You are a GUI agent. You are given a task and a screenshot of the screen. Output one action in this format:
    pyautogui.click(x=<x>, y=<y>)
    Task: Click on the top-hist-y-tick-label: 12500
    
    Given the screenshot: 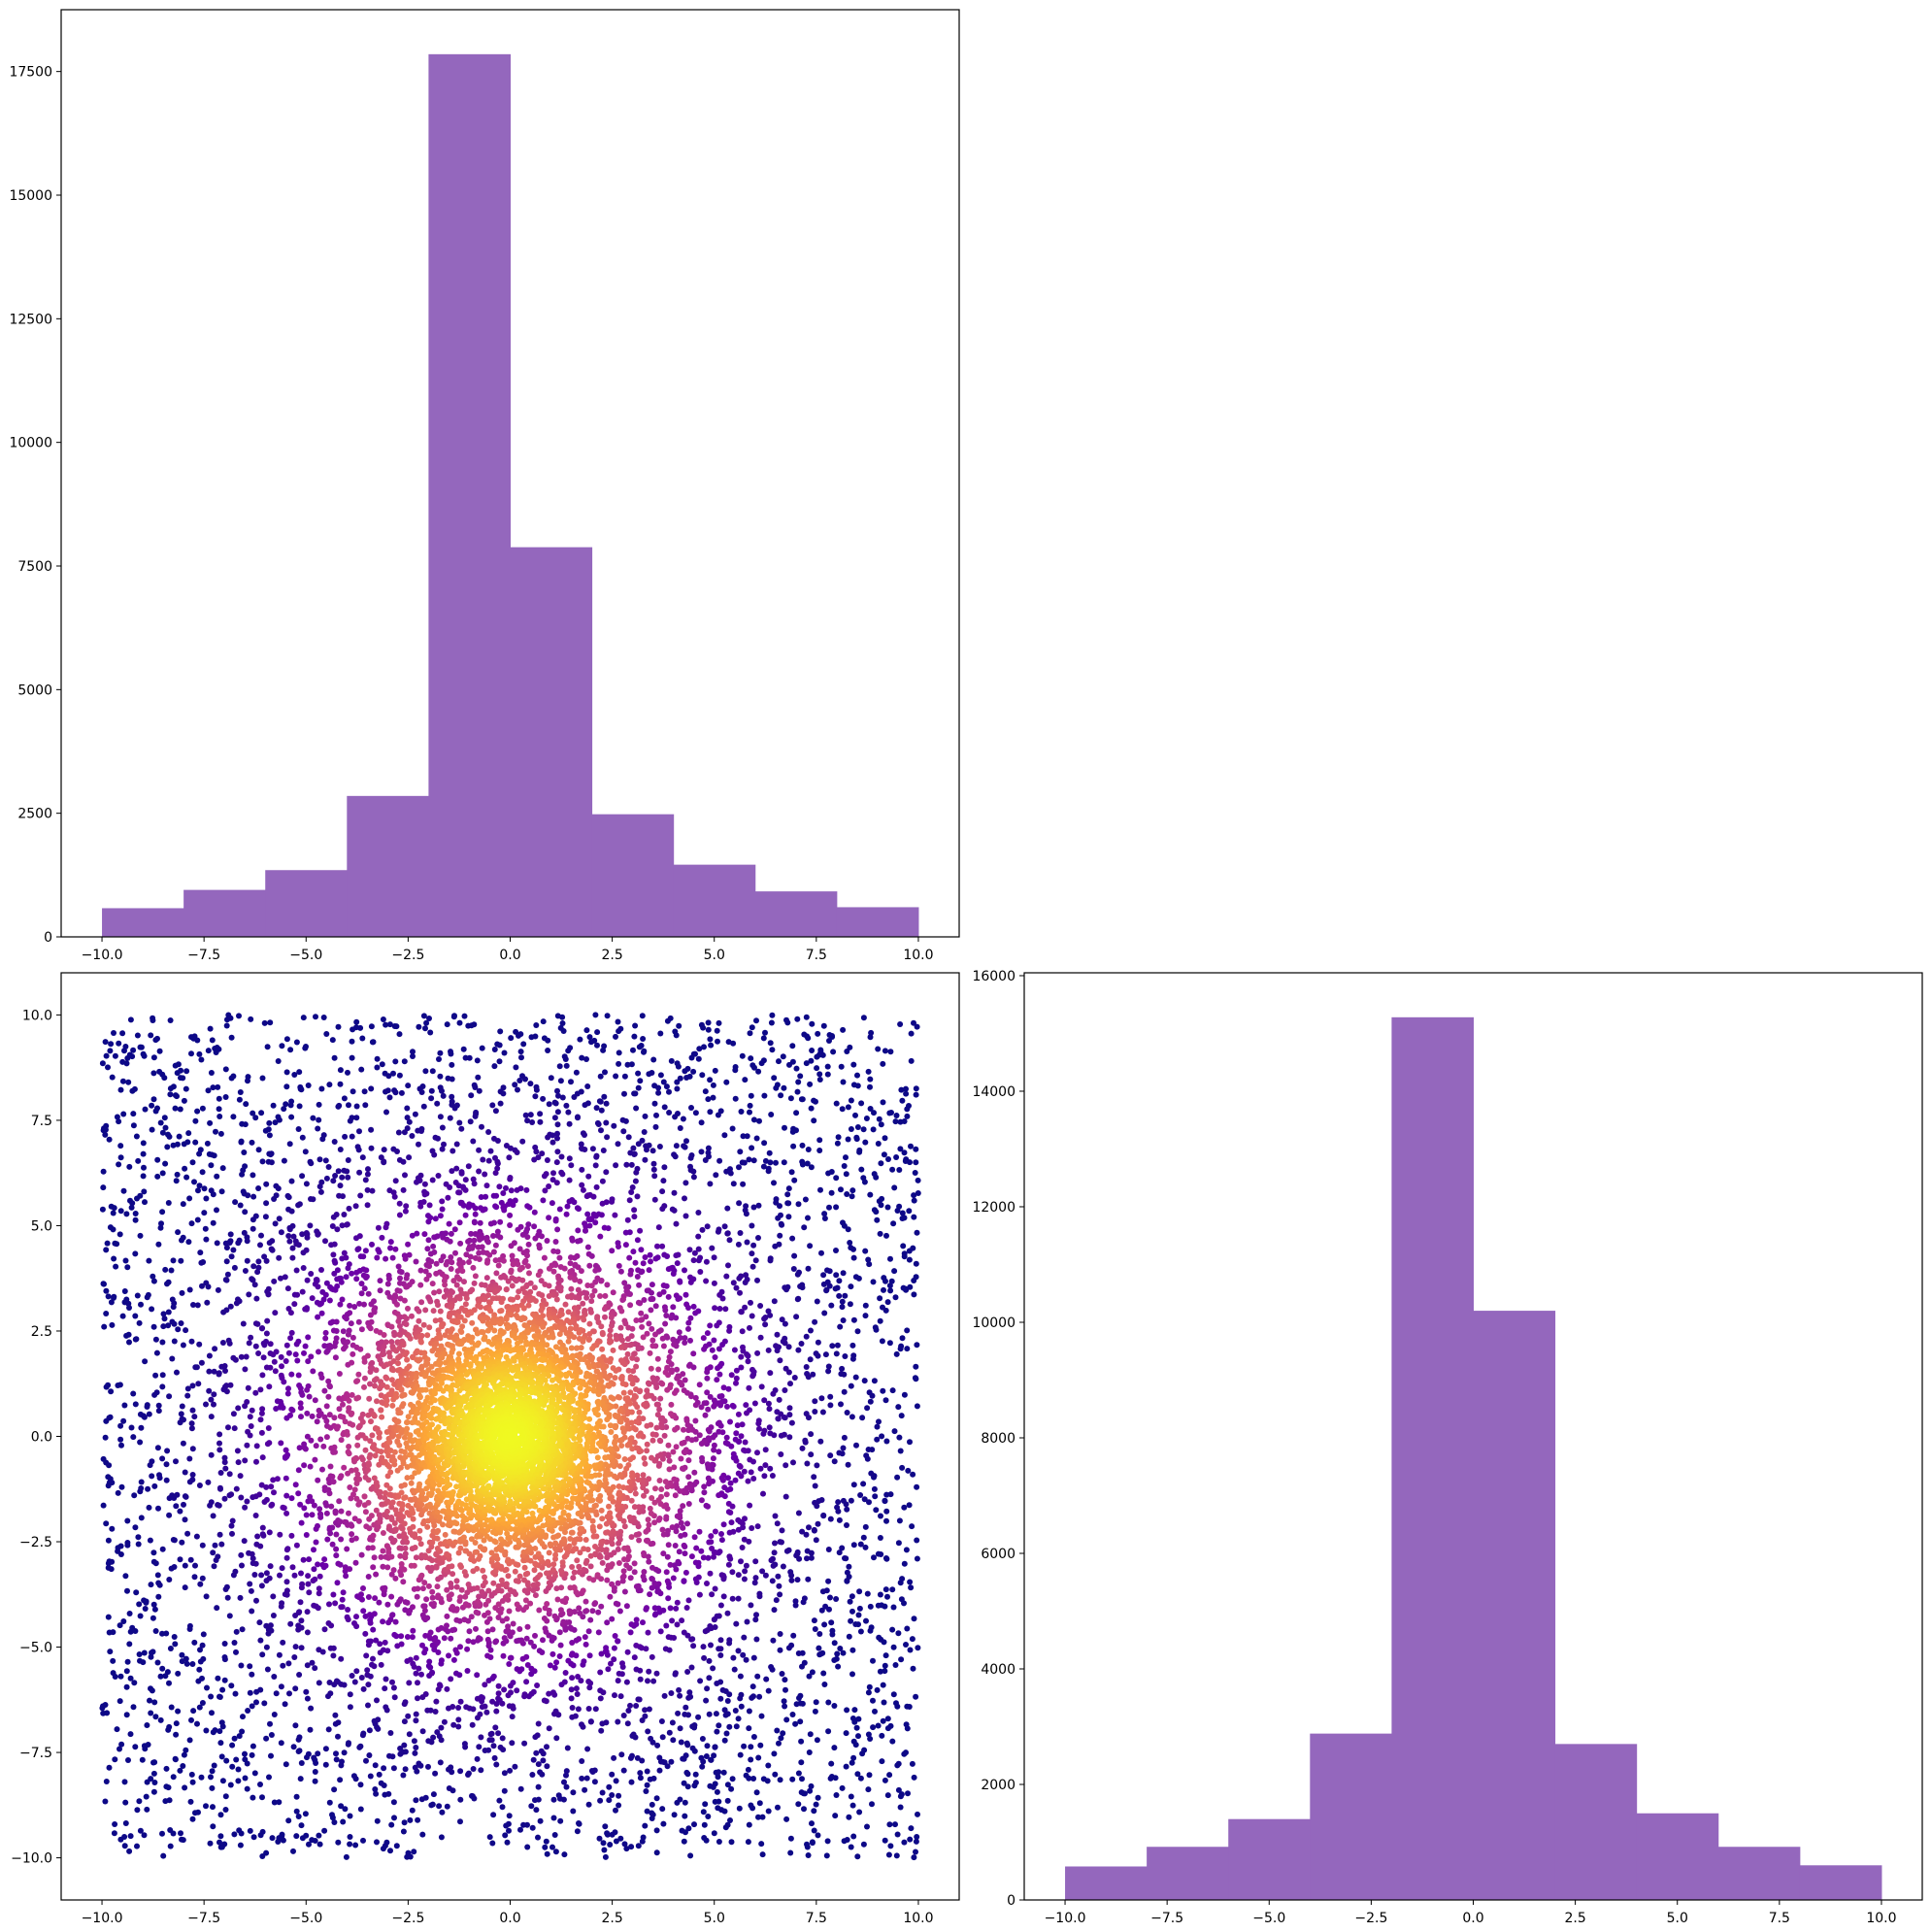 What is the action you would take?
    pyautogui.click(x=31, y=319)
    